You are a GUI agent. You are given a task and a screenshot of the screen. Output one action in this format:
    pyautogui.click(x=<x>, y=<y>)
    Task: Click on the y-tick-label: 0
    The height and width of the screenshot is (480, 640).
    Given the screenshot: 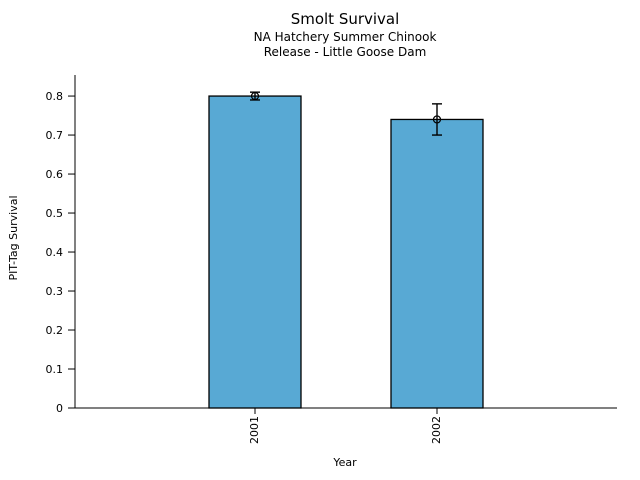 What is the action you would take?
    pyautogui.click(x=59, y=408)
    